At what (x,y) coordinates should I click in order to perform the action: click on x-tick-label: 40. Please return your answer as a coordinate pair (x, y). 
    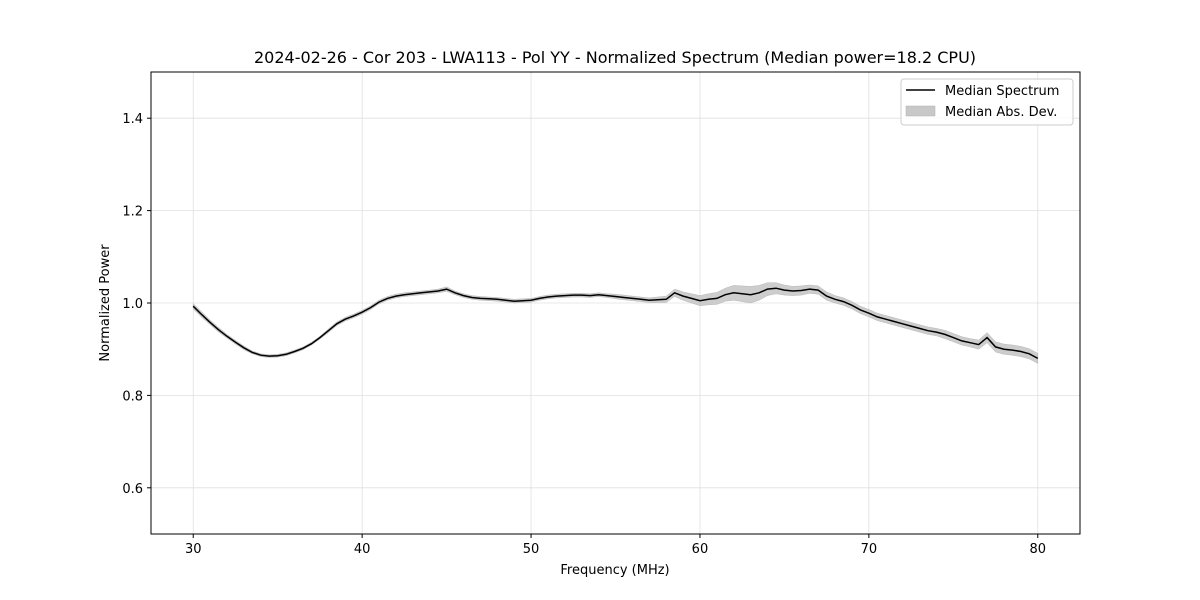
    Looking at the image, I should click on (362, 549).